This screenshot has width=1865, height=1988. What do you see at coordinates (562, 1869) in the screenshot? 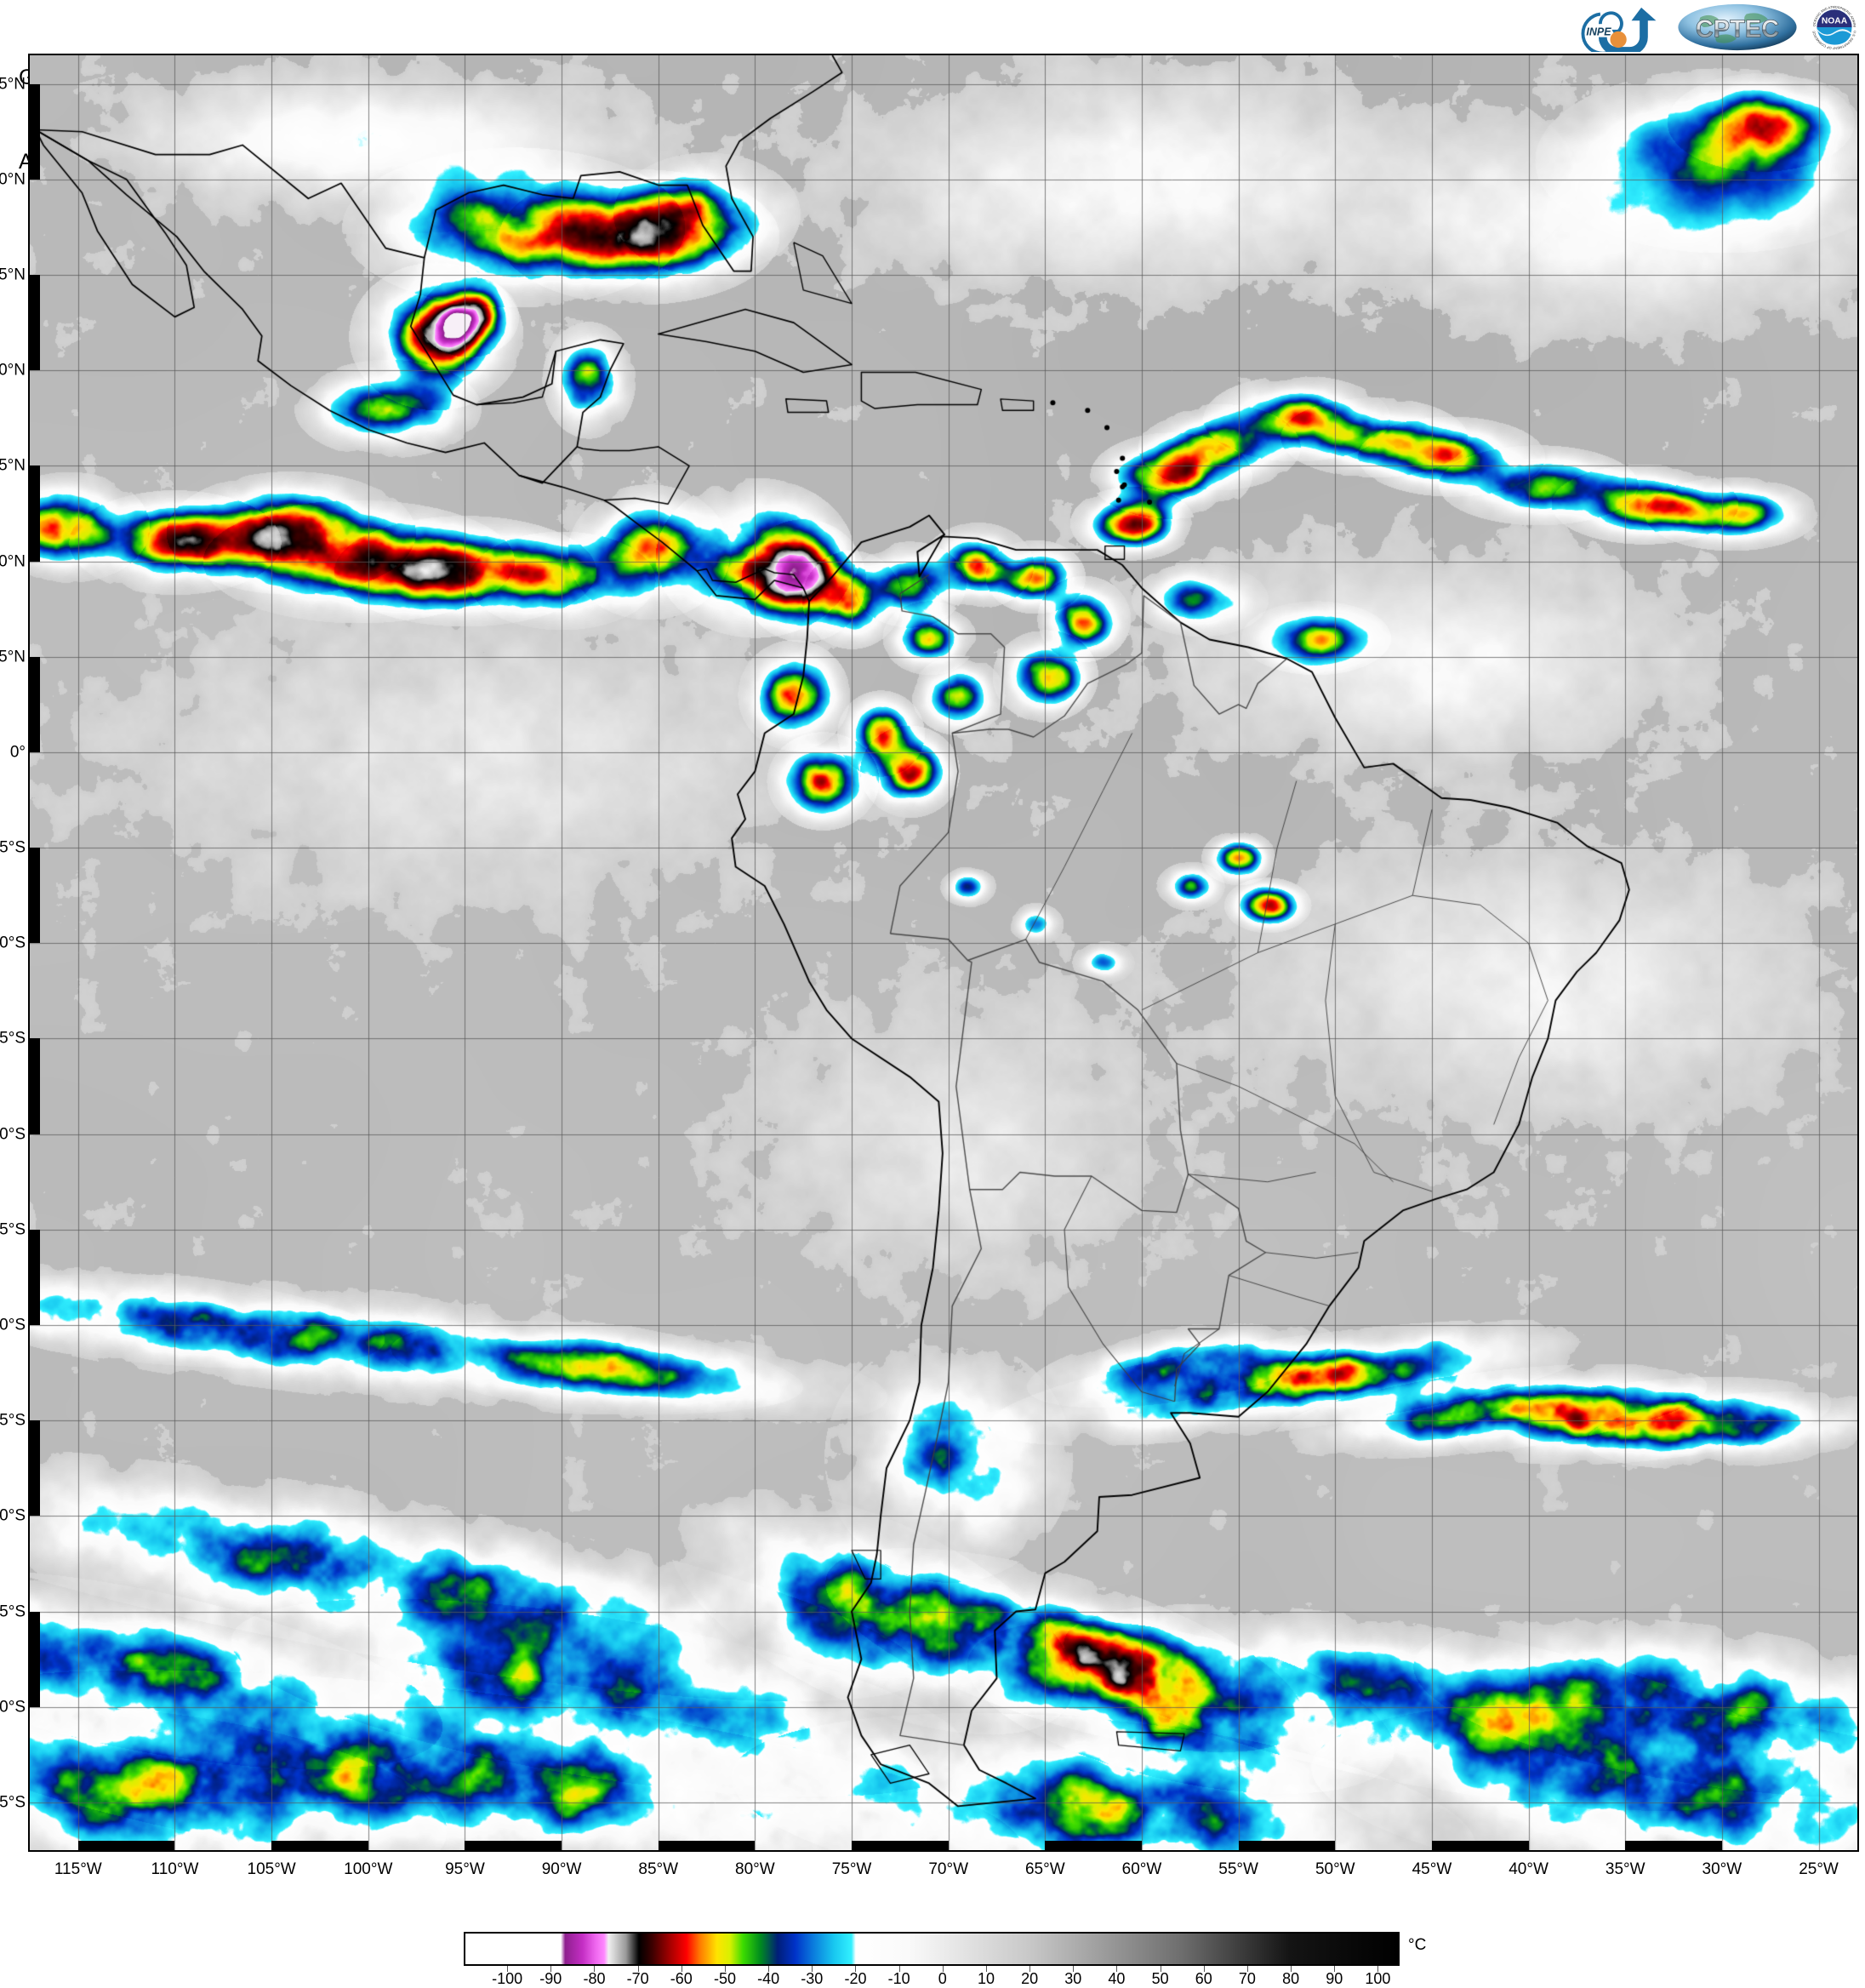
I see `longitude-tick-label: 90°W` at bounding box center [562, 1869].